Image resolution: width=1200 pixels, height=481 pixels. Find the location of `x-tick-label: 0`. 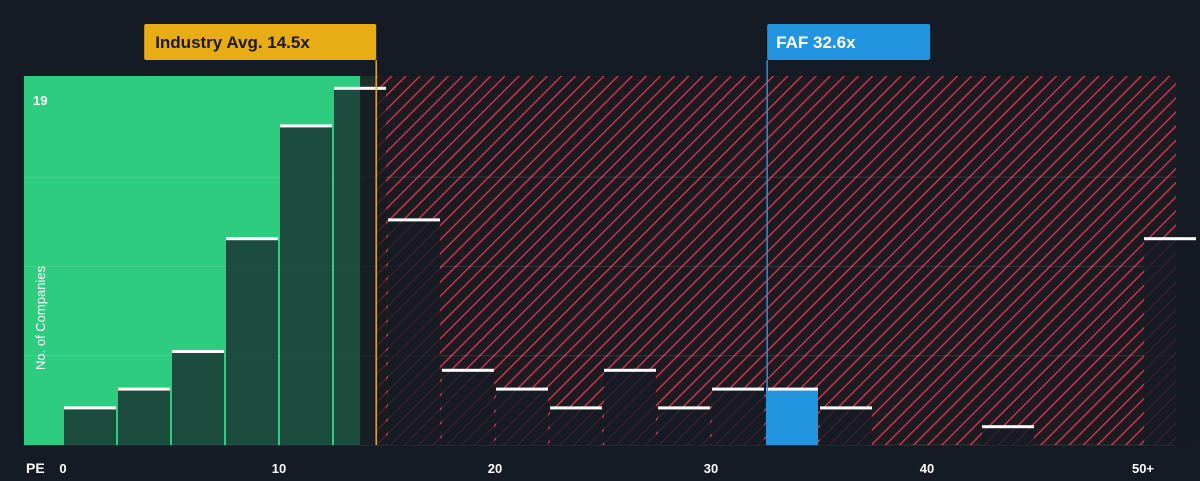

x-tick-label: 0 is located at coordinates (62, 468).